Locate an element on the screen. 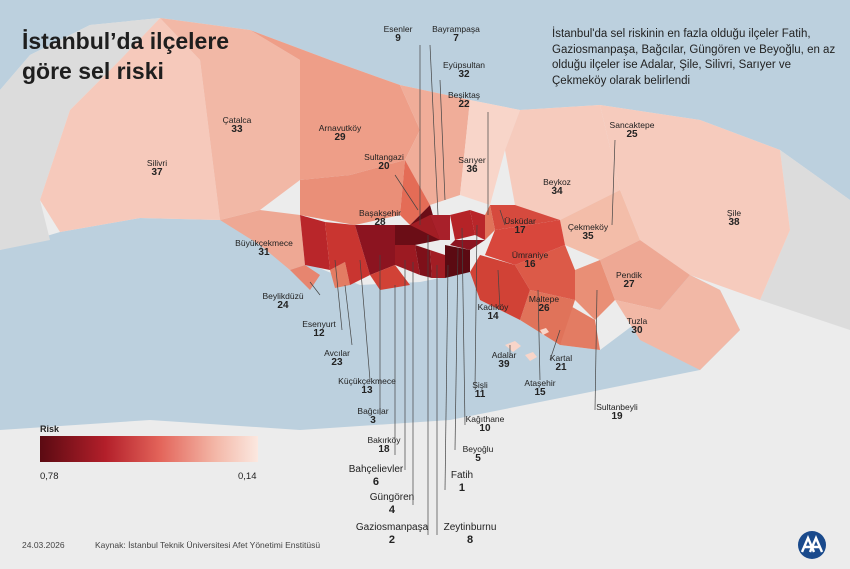 This screenshot has width=850, height=569. district-label-pendik: Pendik 27 is located at coordinates (629, 280).